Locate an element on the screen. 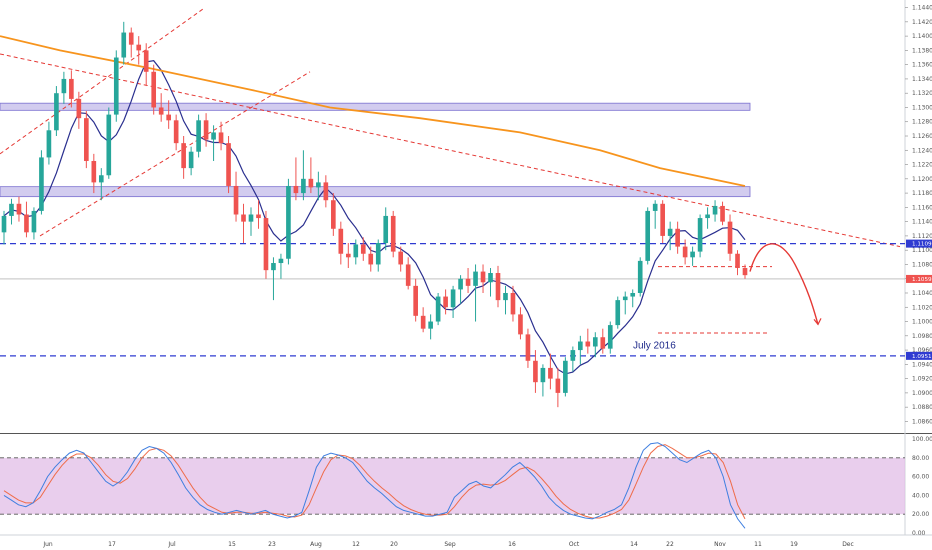  x-tick-label: 14 is located at coordinates (634, 544).